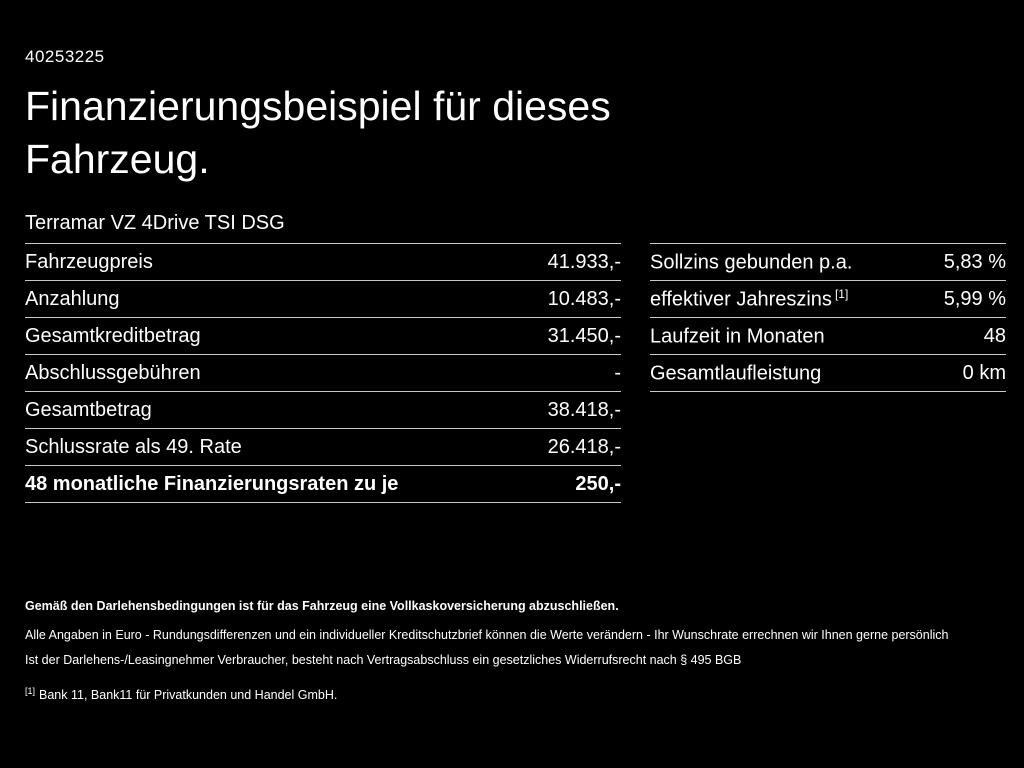 This screenshot has height=768, width=1024. I want to click on row-value: 38.418,-, so click(584, 409).